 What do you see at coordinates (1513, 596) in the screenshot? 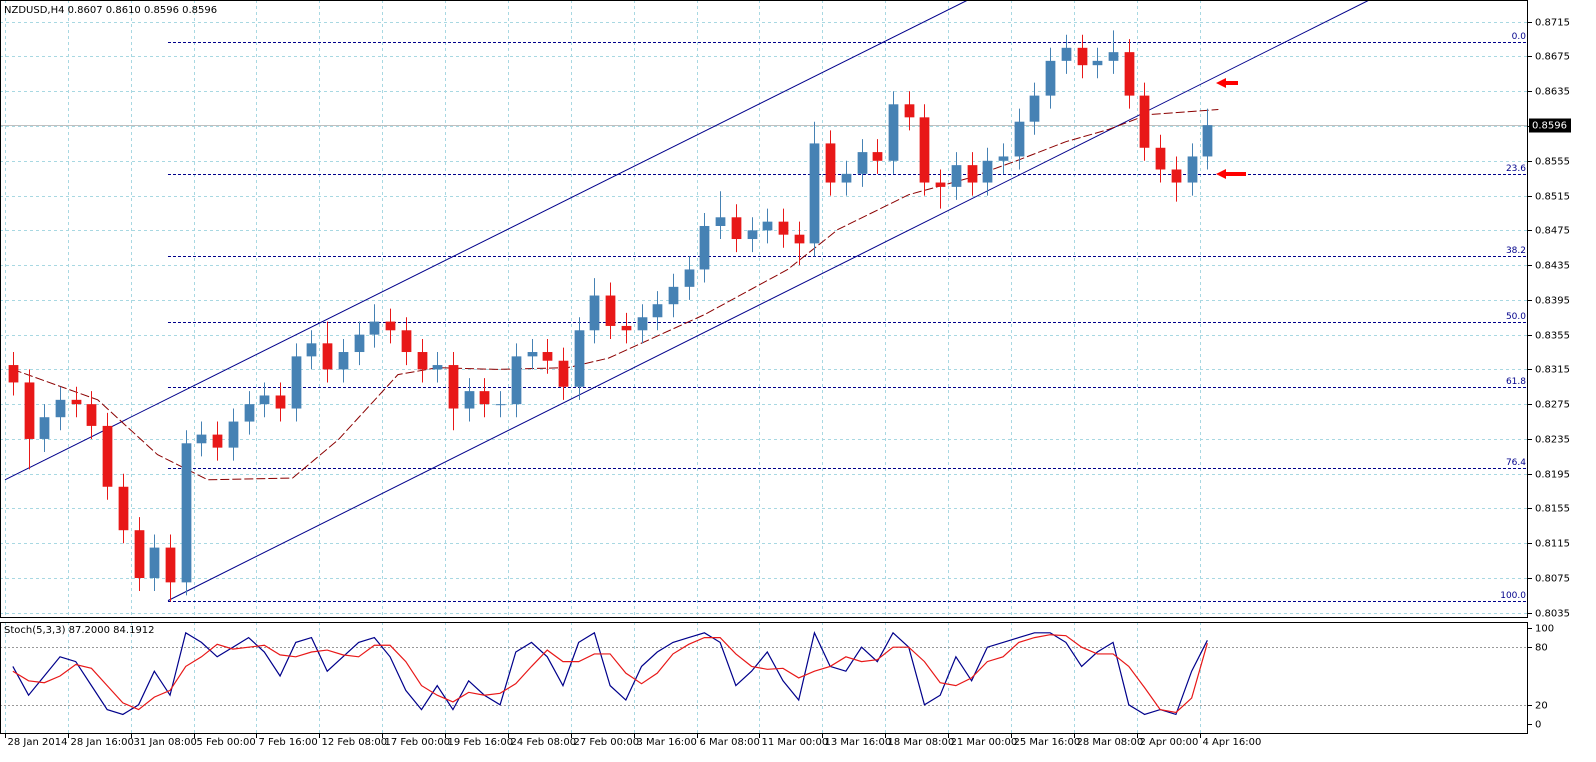
I see `fib-label: 100.0` at bounding box center [1513, 596].